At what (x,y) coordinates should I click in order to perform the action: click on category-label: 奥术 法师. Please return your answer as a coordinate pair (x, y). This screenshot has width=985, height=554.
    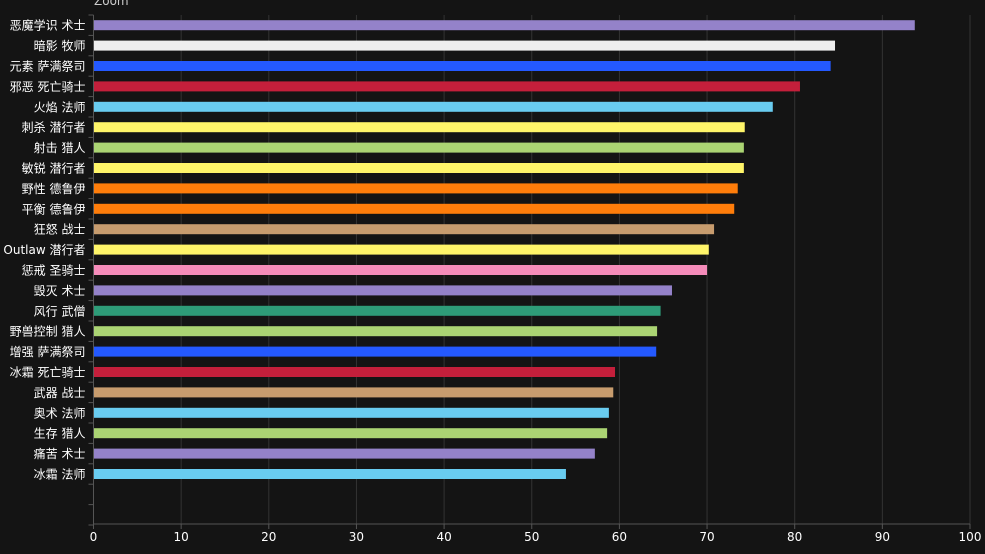
    Looking at the image, I should click on (60, 413).